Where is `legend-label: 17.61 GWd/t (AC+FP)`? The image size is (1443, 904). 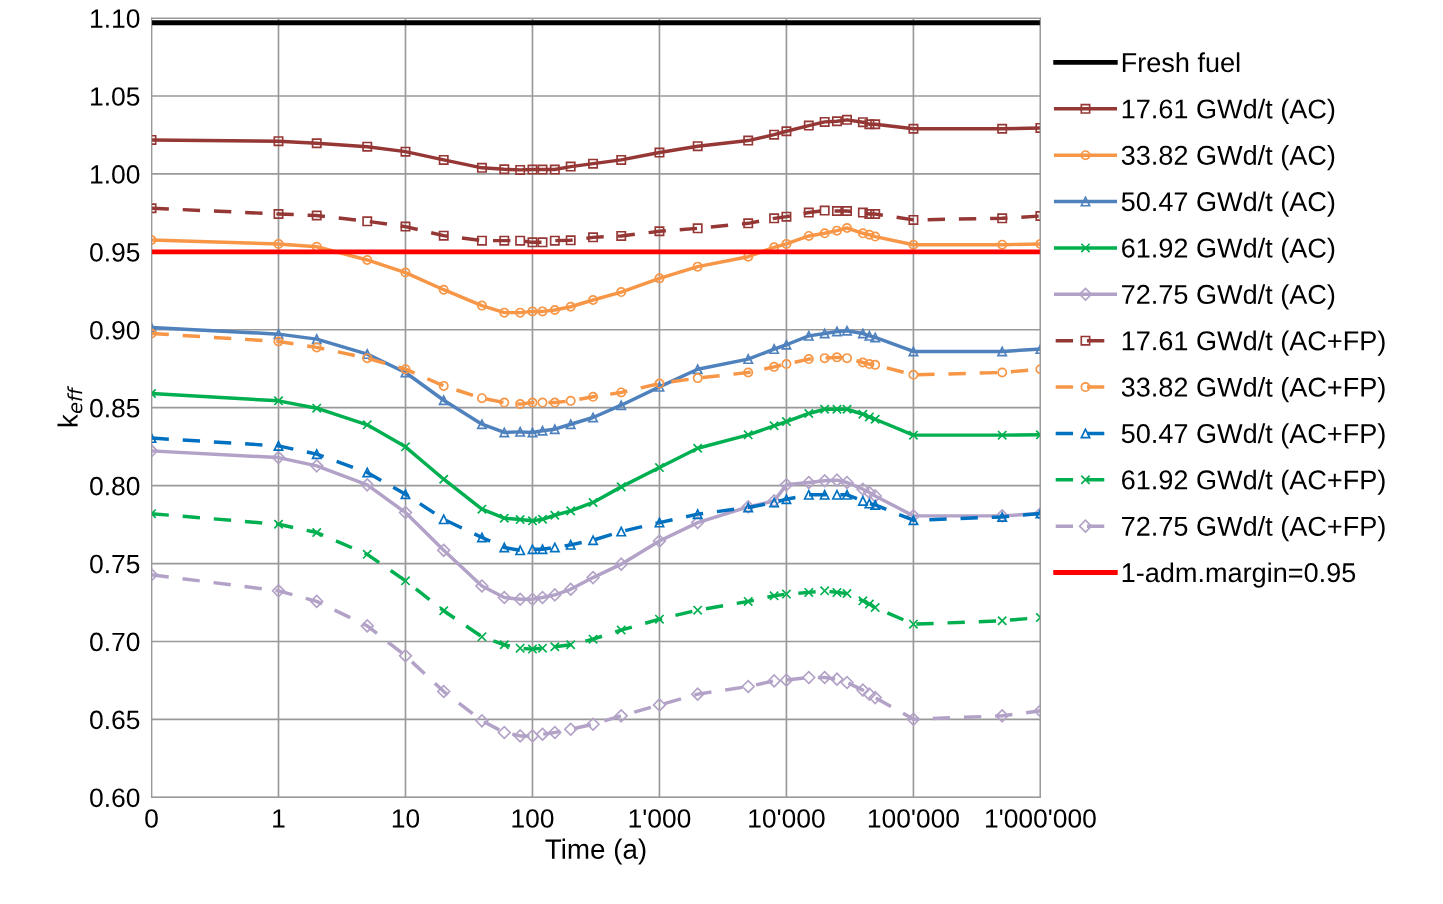
legend-label: 17.61 GWd/t (AC+FP) is located at coordinates (1253, 343).